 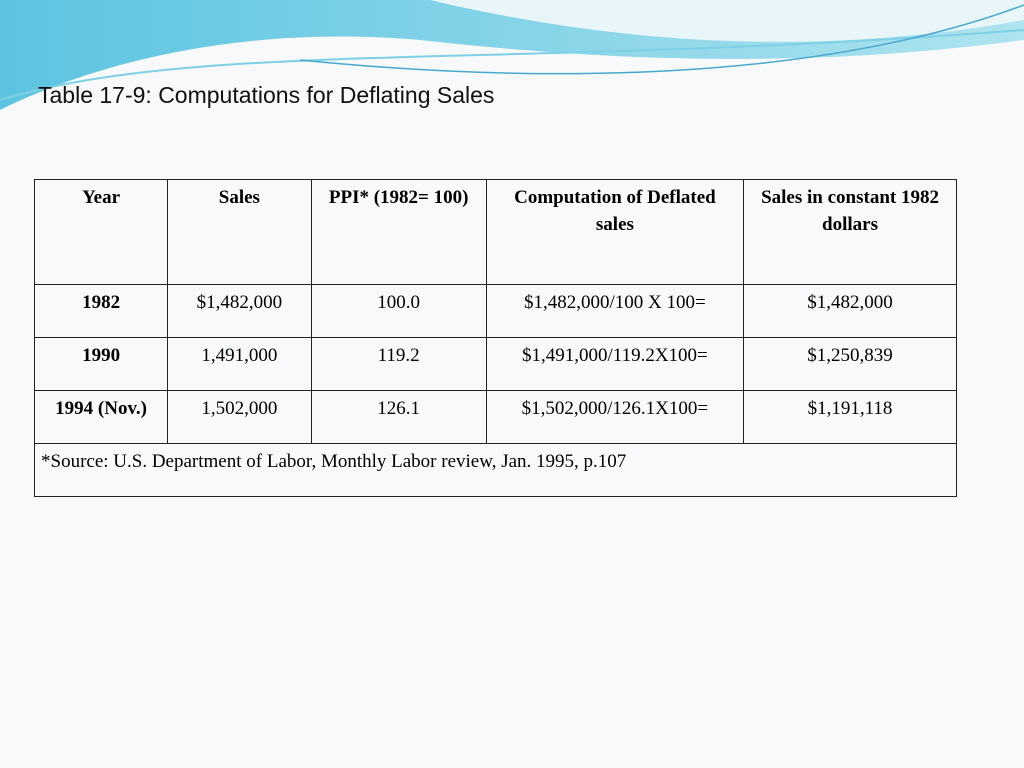 I want to click on column-header: Year, so click(x=101, y=232).